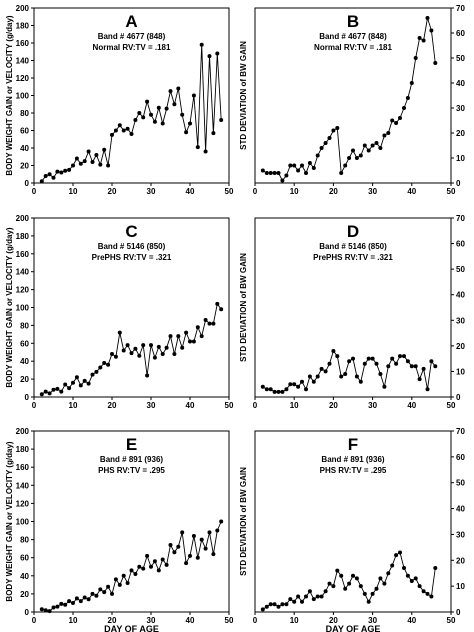  What do you see at coordinates (73, 191) in the screenshot?
I see `x-tick-label-a: 10` at bounding box center [73, 191].